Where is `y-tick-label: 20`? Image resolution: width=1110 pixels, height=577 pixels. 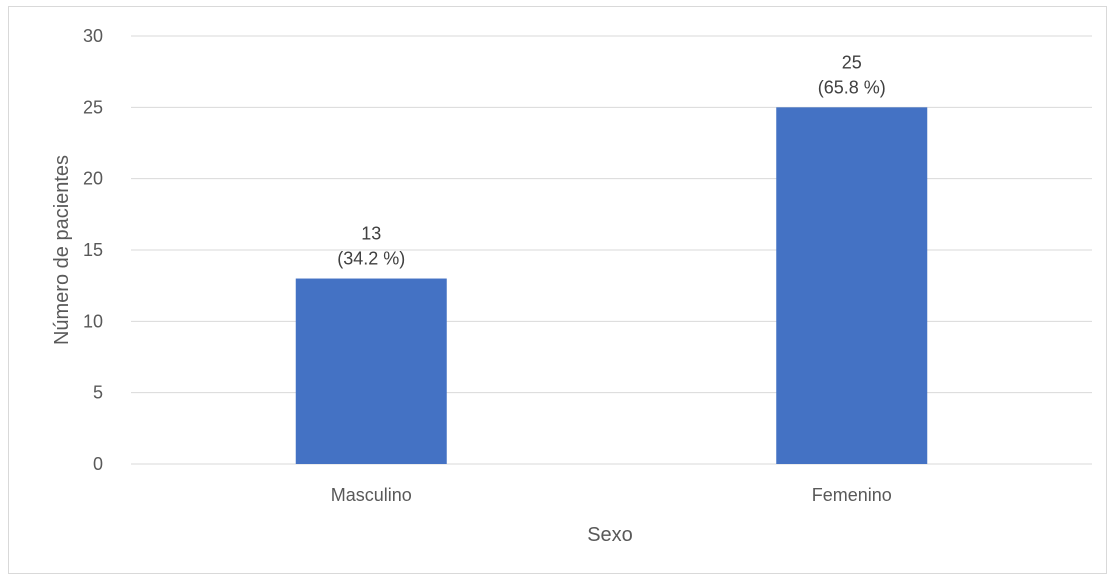
y-tick-label: 20 is located at coordinates (93, 179).